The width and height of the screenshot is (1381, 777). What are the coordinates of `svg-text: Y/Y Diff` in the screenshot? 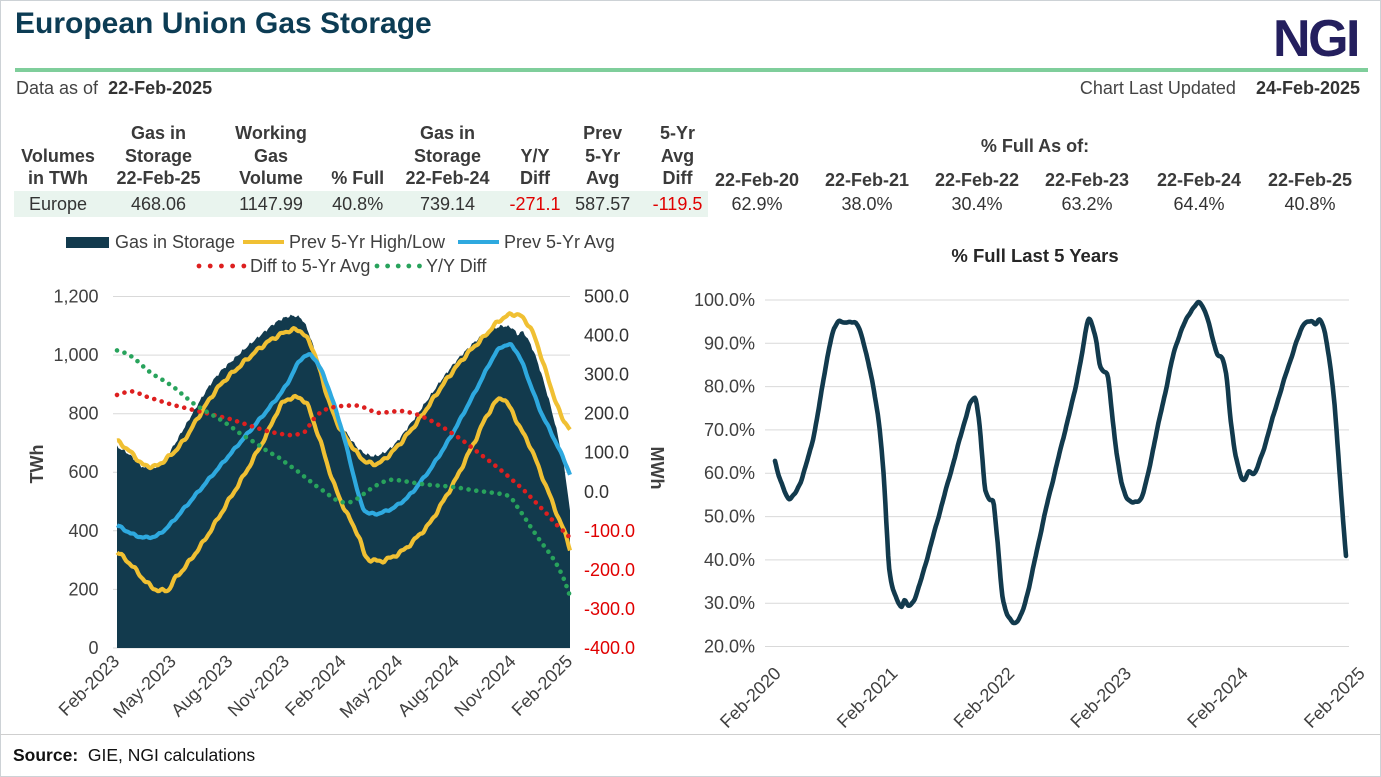 It's located at (456, 266).